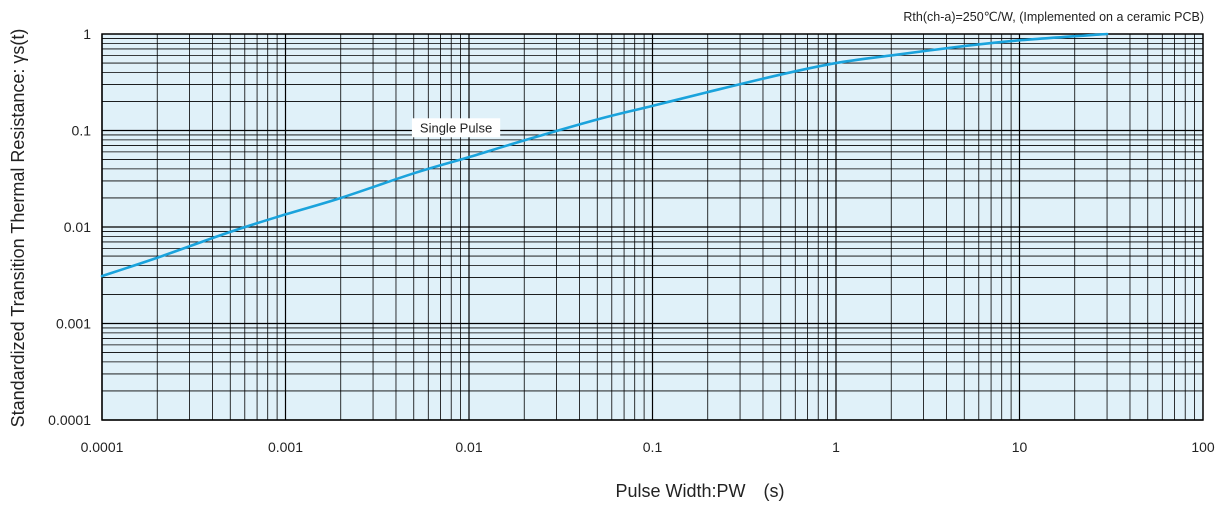  I want to click on x-tick-labels: 0.0001 0.001 0.01 0.1 1 10 100, so click(648, 447).